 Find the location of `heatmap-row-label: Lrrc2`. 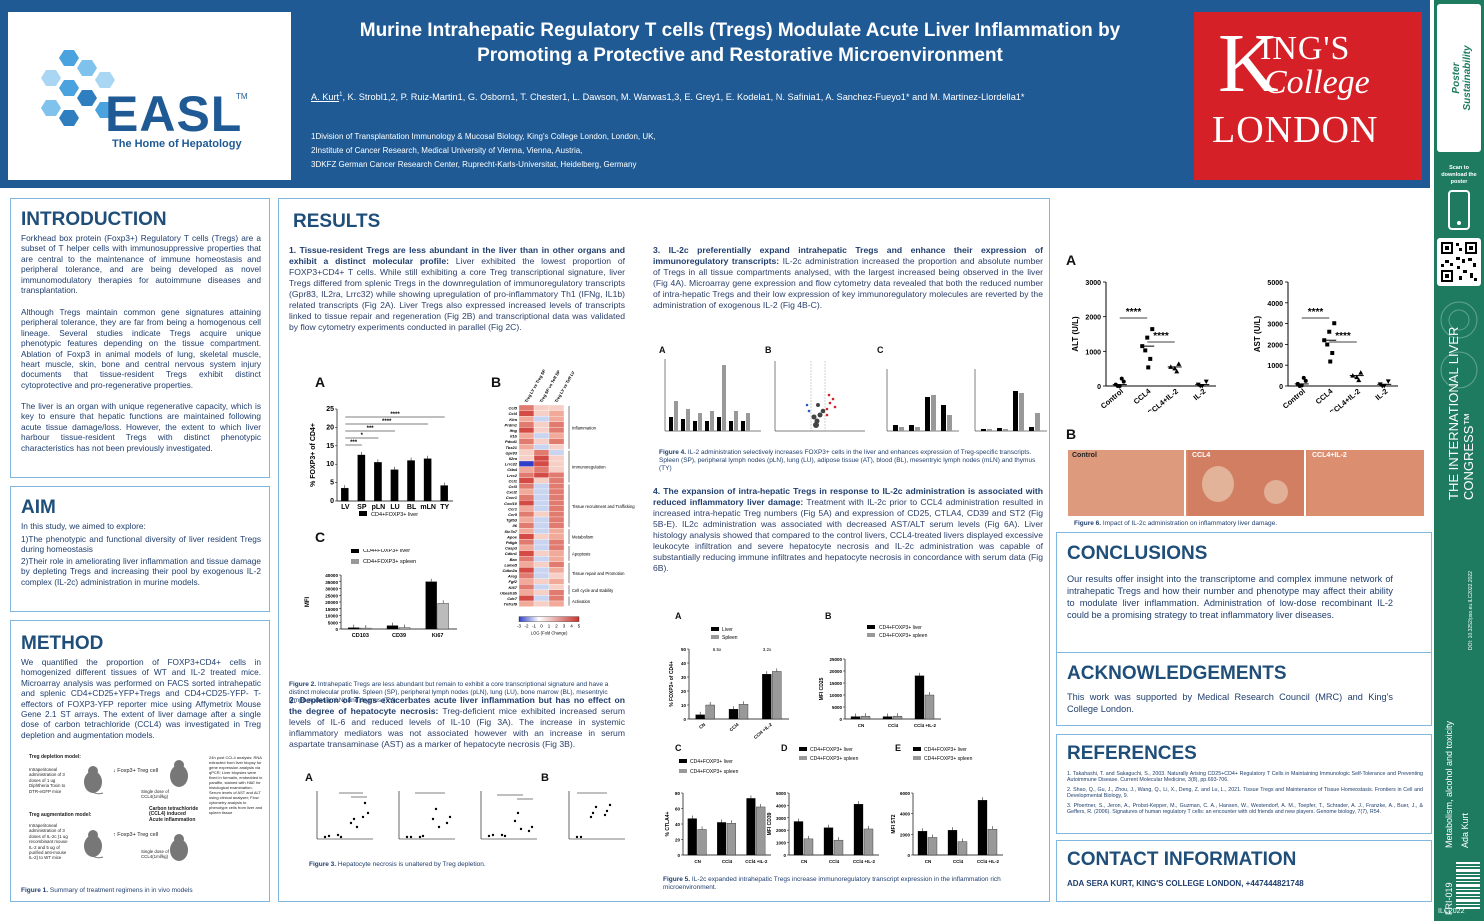

heatmap-row-label: Lrrc2 is located at coordinates (512, 475).